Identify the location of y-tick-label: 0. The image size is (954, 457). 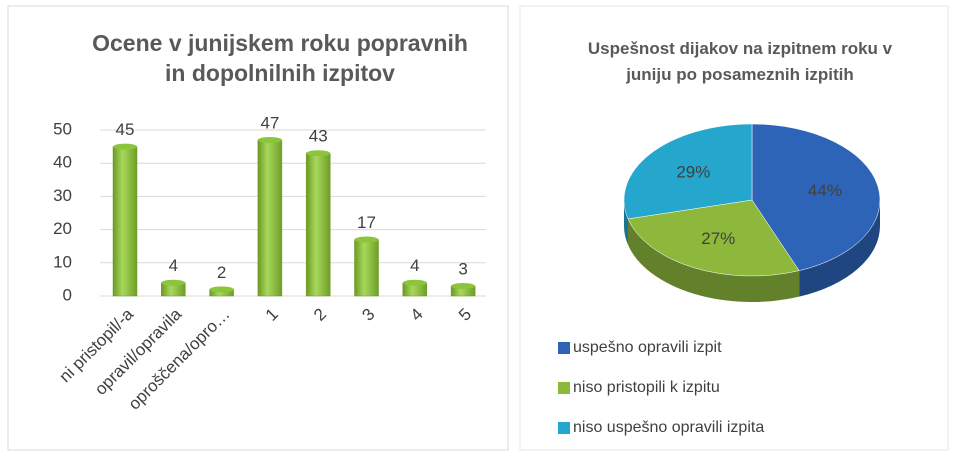
(67, 294).